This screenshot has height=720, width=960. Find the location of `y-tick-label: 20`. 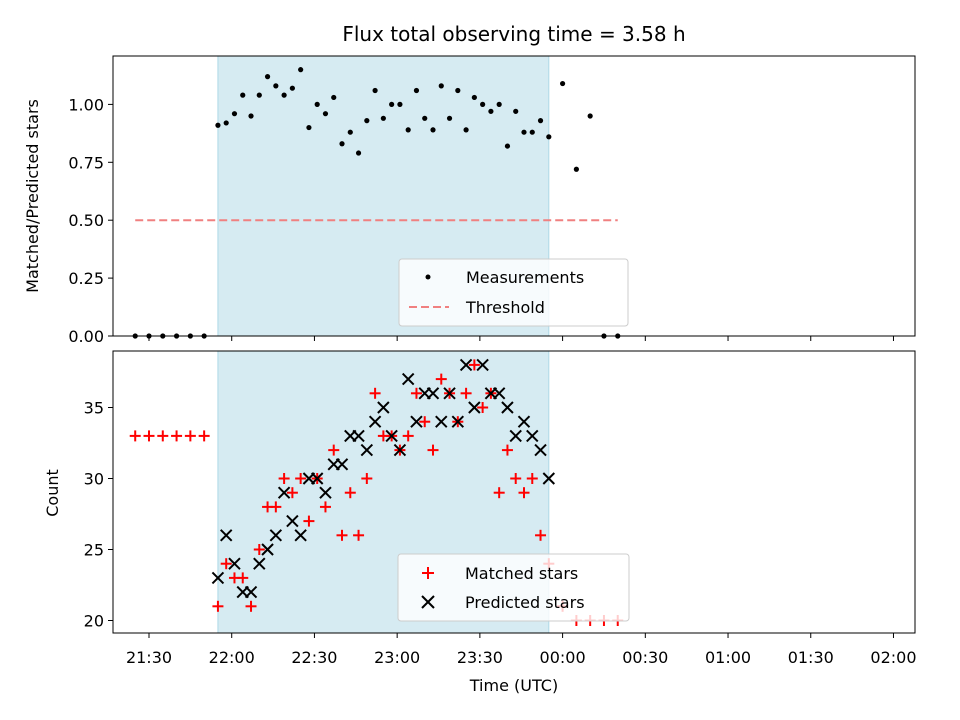

y-tick-label: 20 is located at coordinates (94, 621).